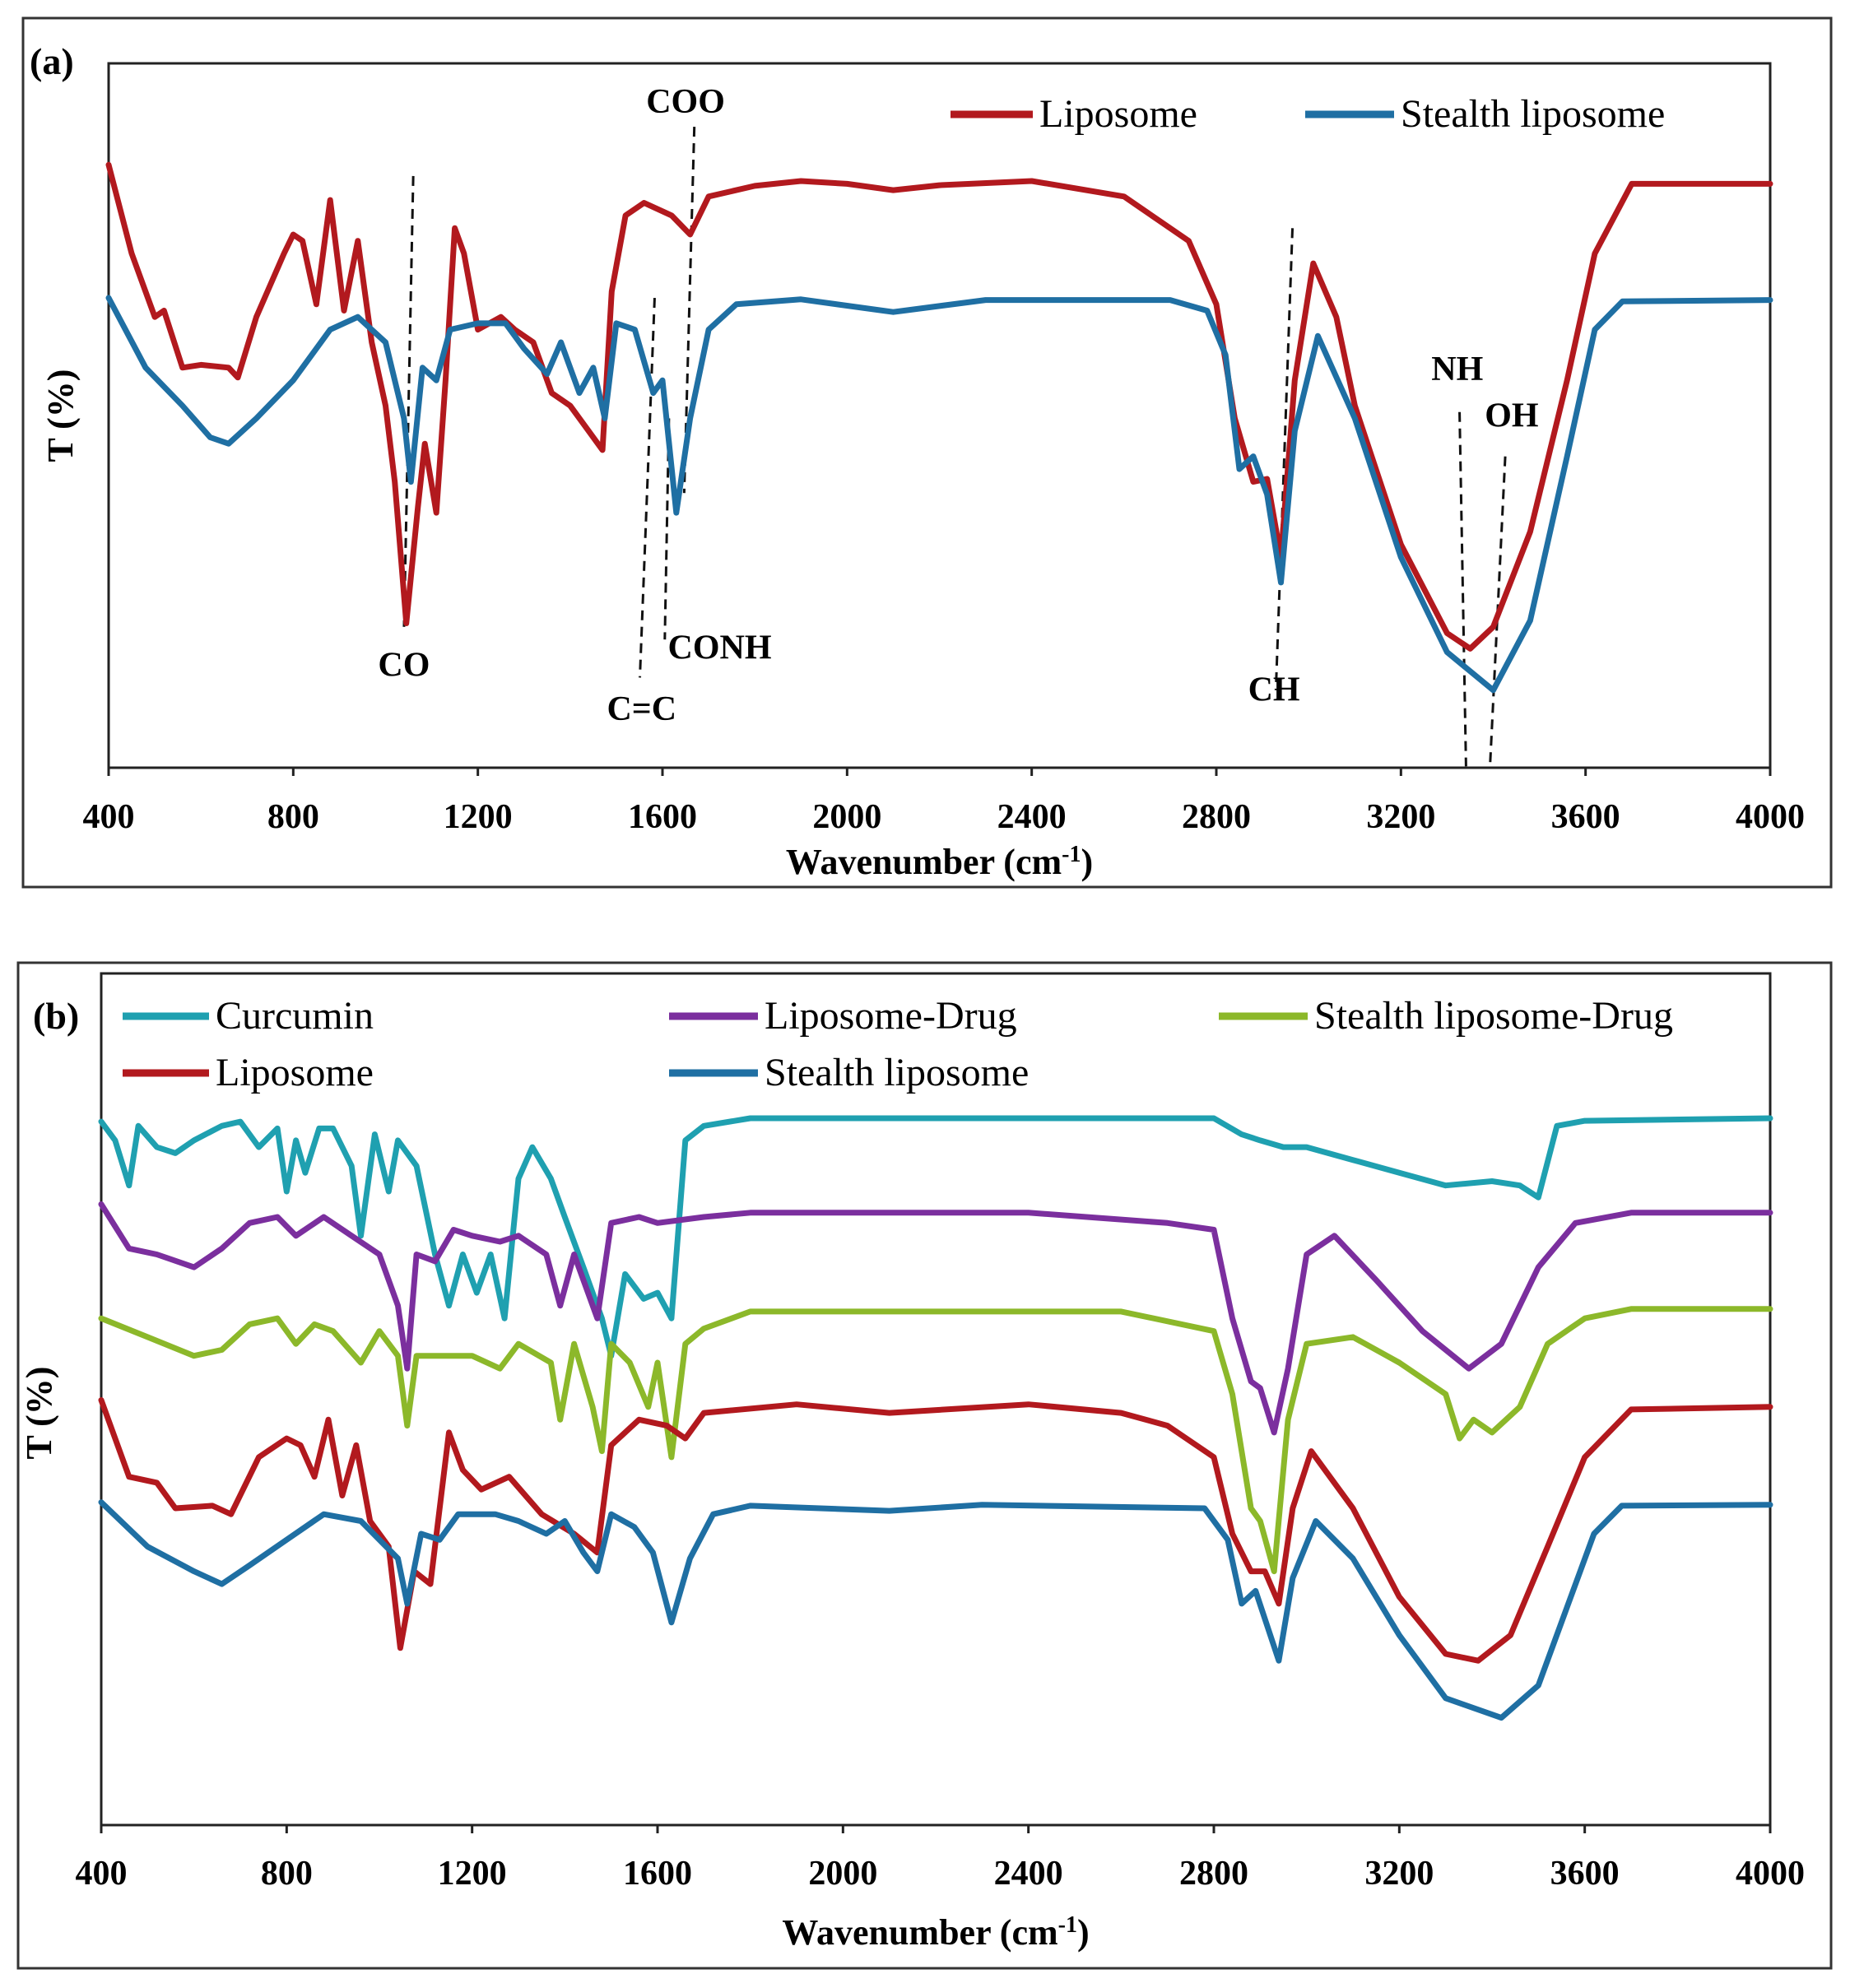 This screenshot has height=1988, width=1850. What do you see at coordinates (685, 102) in the screenshot?
I see `annotation-label: COO` at bounding box center [685, 102].